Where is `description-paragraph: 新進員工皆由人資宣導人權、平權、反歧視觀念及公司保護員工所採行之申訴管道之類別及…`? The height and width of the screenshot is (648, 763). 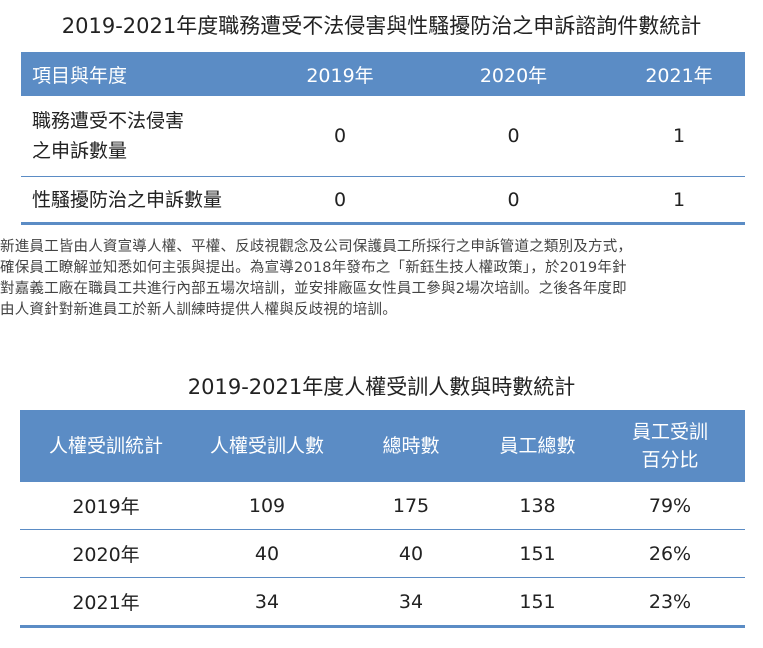 description-paragraph: 新進員工皆由人資宣導人權、平權、反歧視觀念及公司保護員工所採行之申訴管道之類別及… is located at coordinates (380, 279).